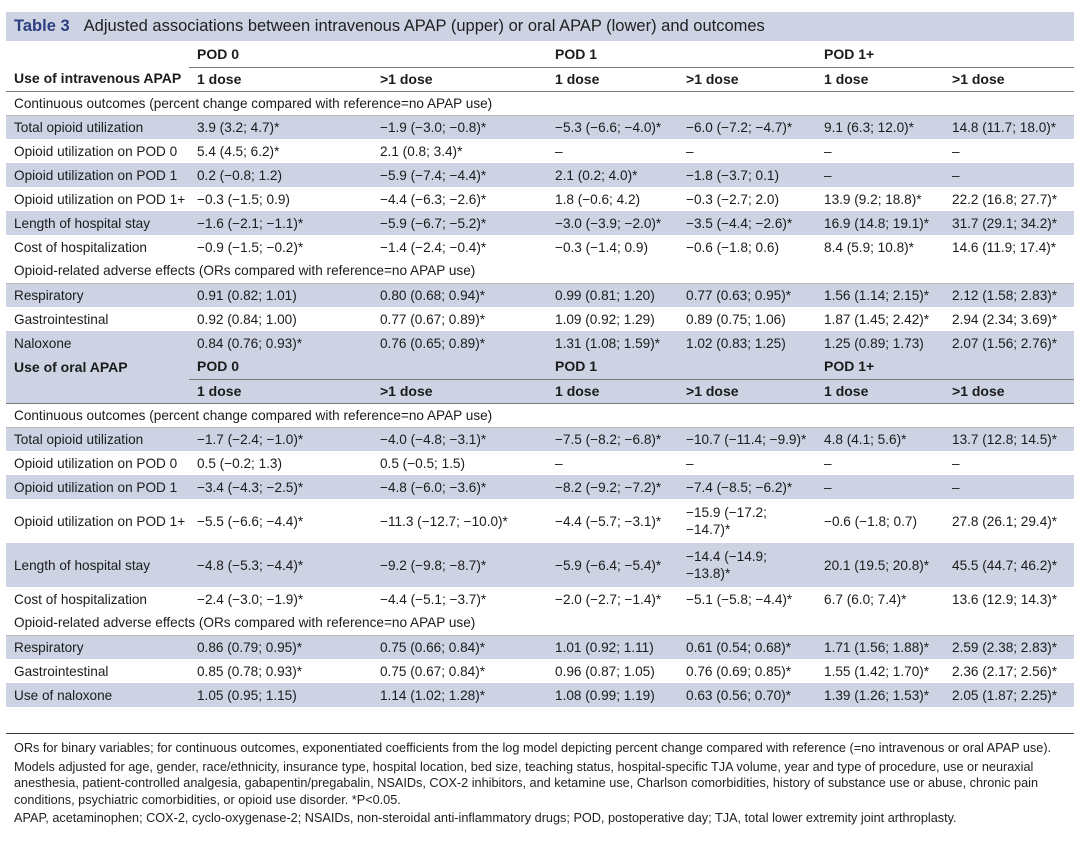 This screenshot has width=1080, height=853. I want to click on row-label: Opioid utilization on POD 1, so click(97, 487).